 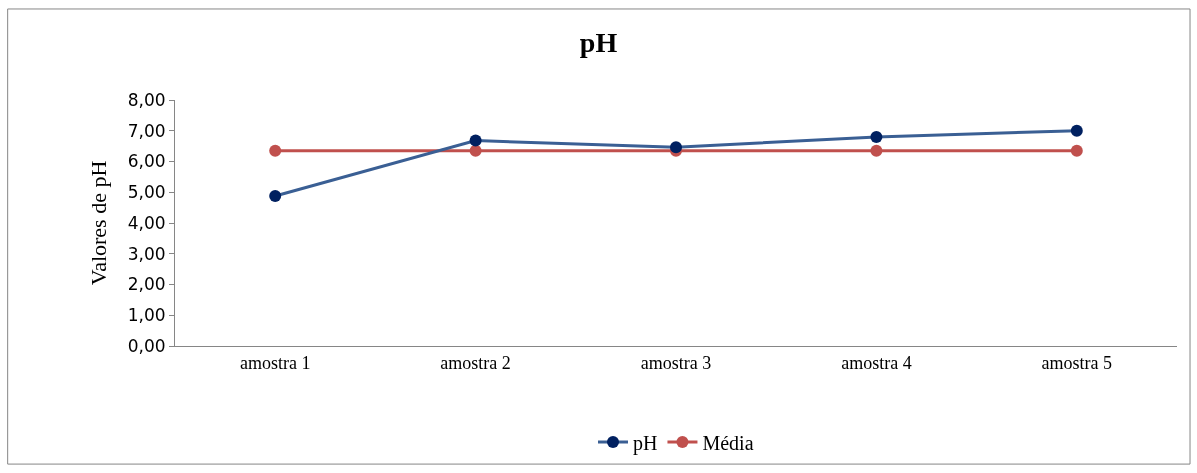 What do you see at coordinates (146, 253) in the screenshot?
I see `y-tick-label: 3,00` at bounding box center [146, 253].